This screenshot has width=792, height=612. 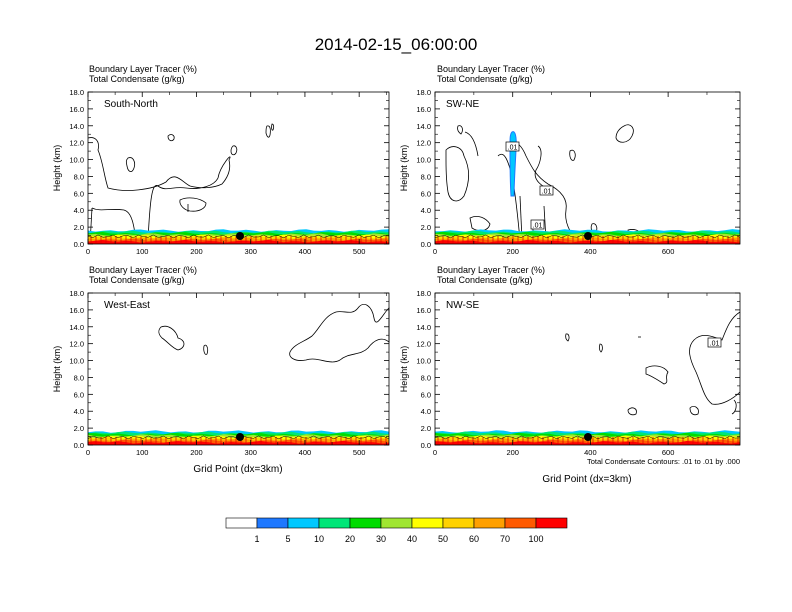 What do you see at coordinates (474, 539) in the screenshot?
I see `colorbar-label: 60` at bounding box center [474, 539].